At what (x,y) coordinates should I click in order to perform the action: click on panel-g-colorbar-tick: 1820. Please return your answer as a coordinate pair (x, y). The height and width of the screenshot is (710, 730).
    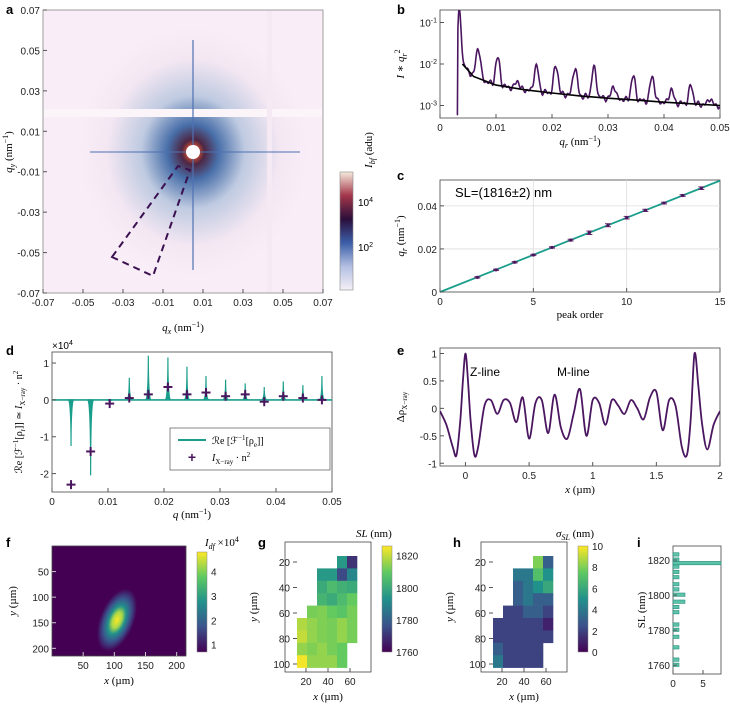
    Looking at the image, I should click on (407, 557).